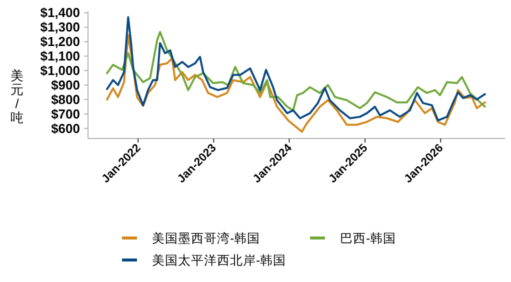 This screenshot has height=282, width=511. What do you see at coordinates (206, 238) in the screenshot?
I see `legend-label: 美国墨西哥湾-韩国` at bounding box center [206, 238].